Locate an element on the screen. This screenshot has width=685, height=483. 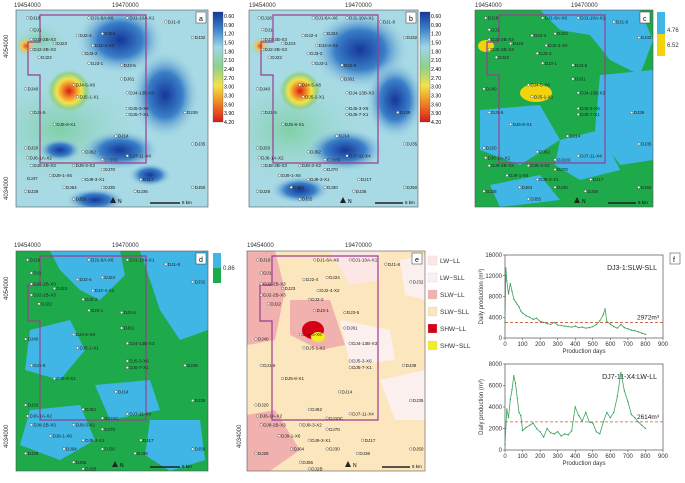
x-tick-label: 200 is located at coordinates (540, 457).